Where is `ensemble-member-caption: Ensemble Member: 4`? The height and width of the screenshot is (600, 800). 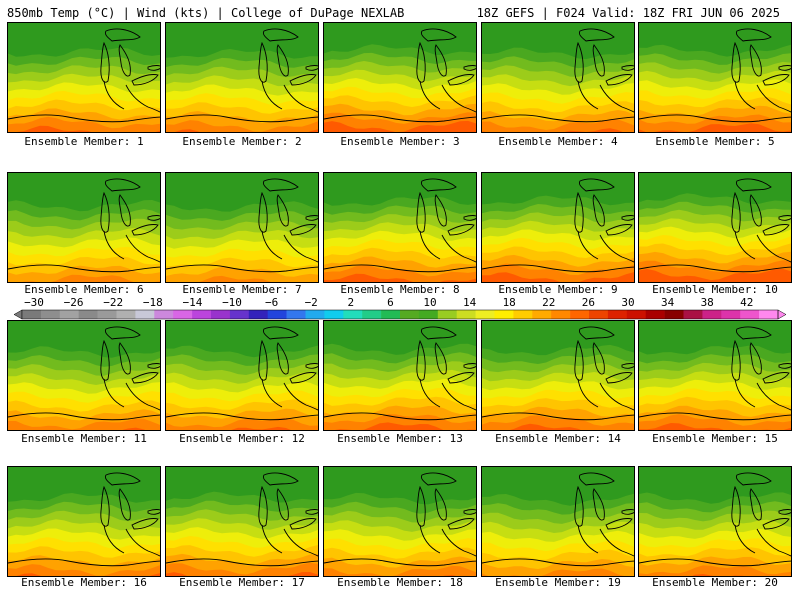
ensemble-member-caption: Ensemble Member: 4 is located at coordinates (558, 141).